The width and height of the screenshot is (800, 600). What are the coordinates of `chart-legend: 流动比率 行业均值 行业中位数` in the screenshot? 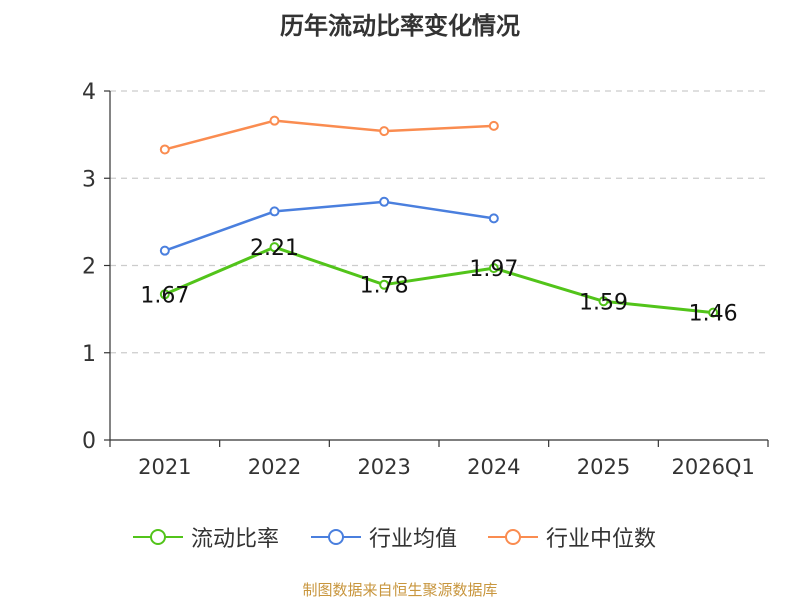 It's located at (400, 537).